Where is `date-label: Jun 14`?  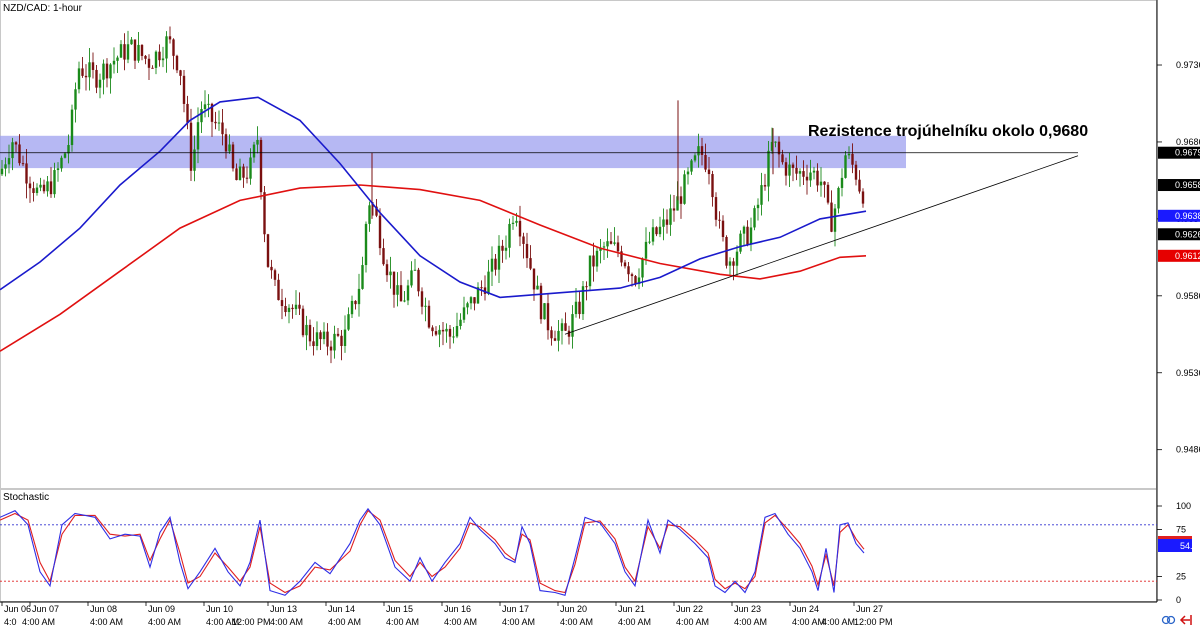 date-label: Jun 14 is located at coordinates (341, 609).